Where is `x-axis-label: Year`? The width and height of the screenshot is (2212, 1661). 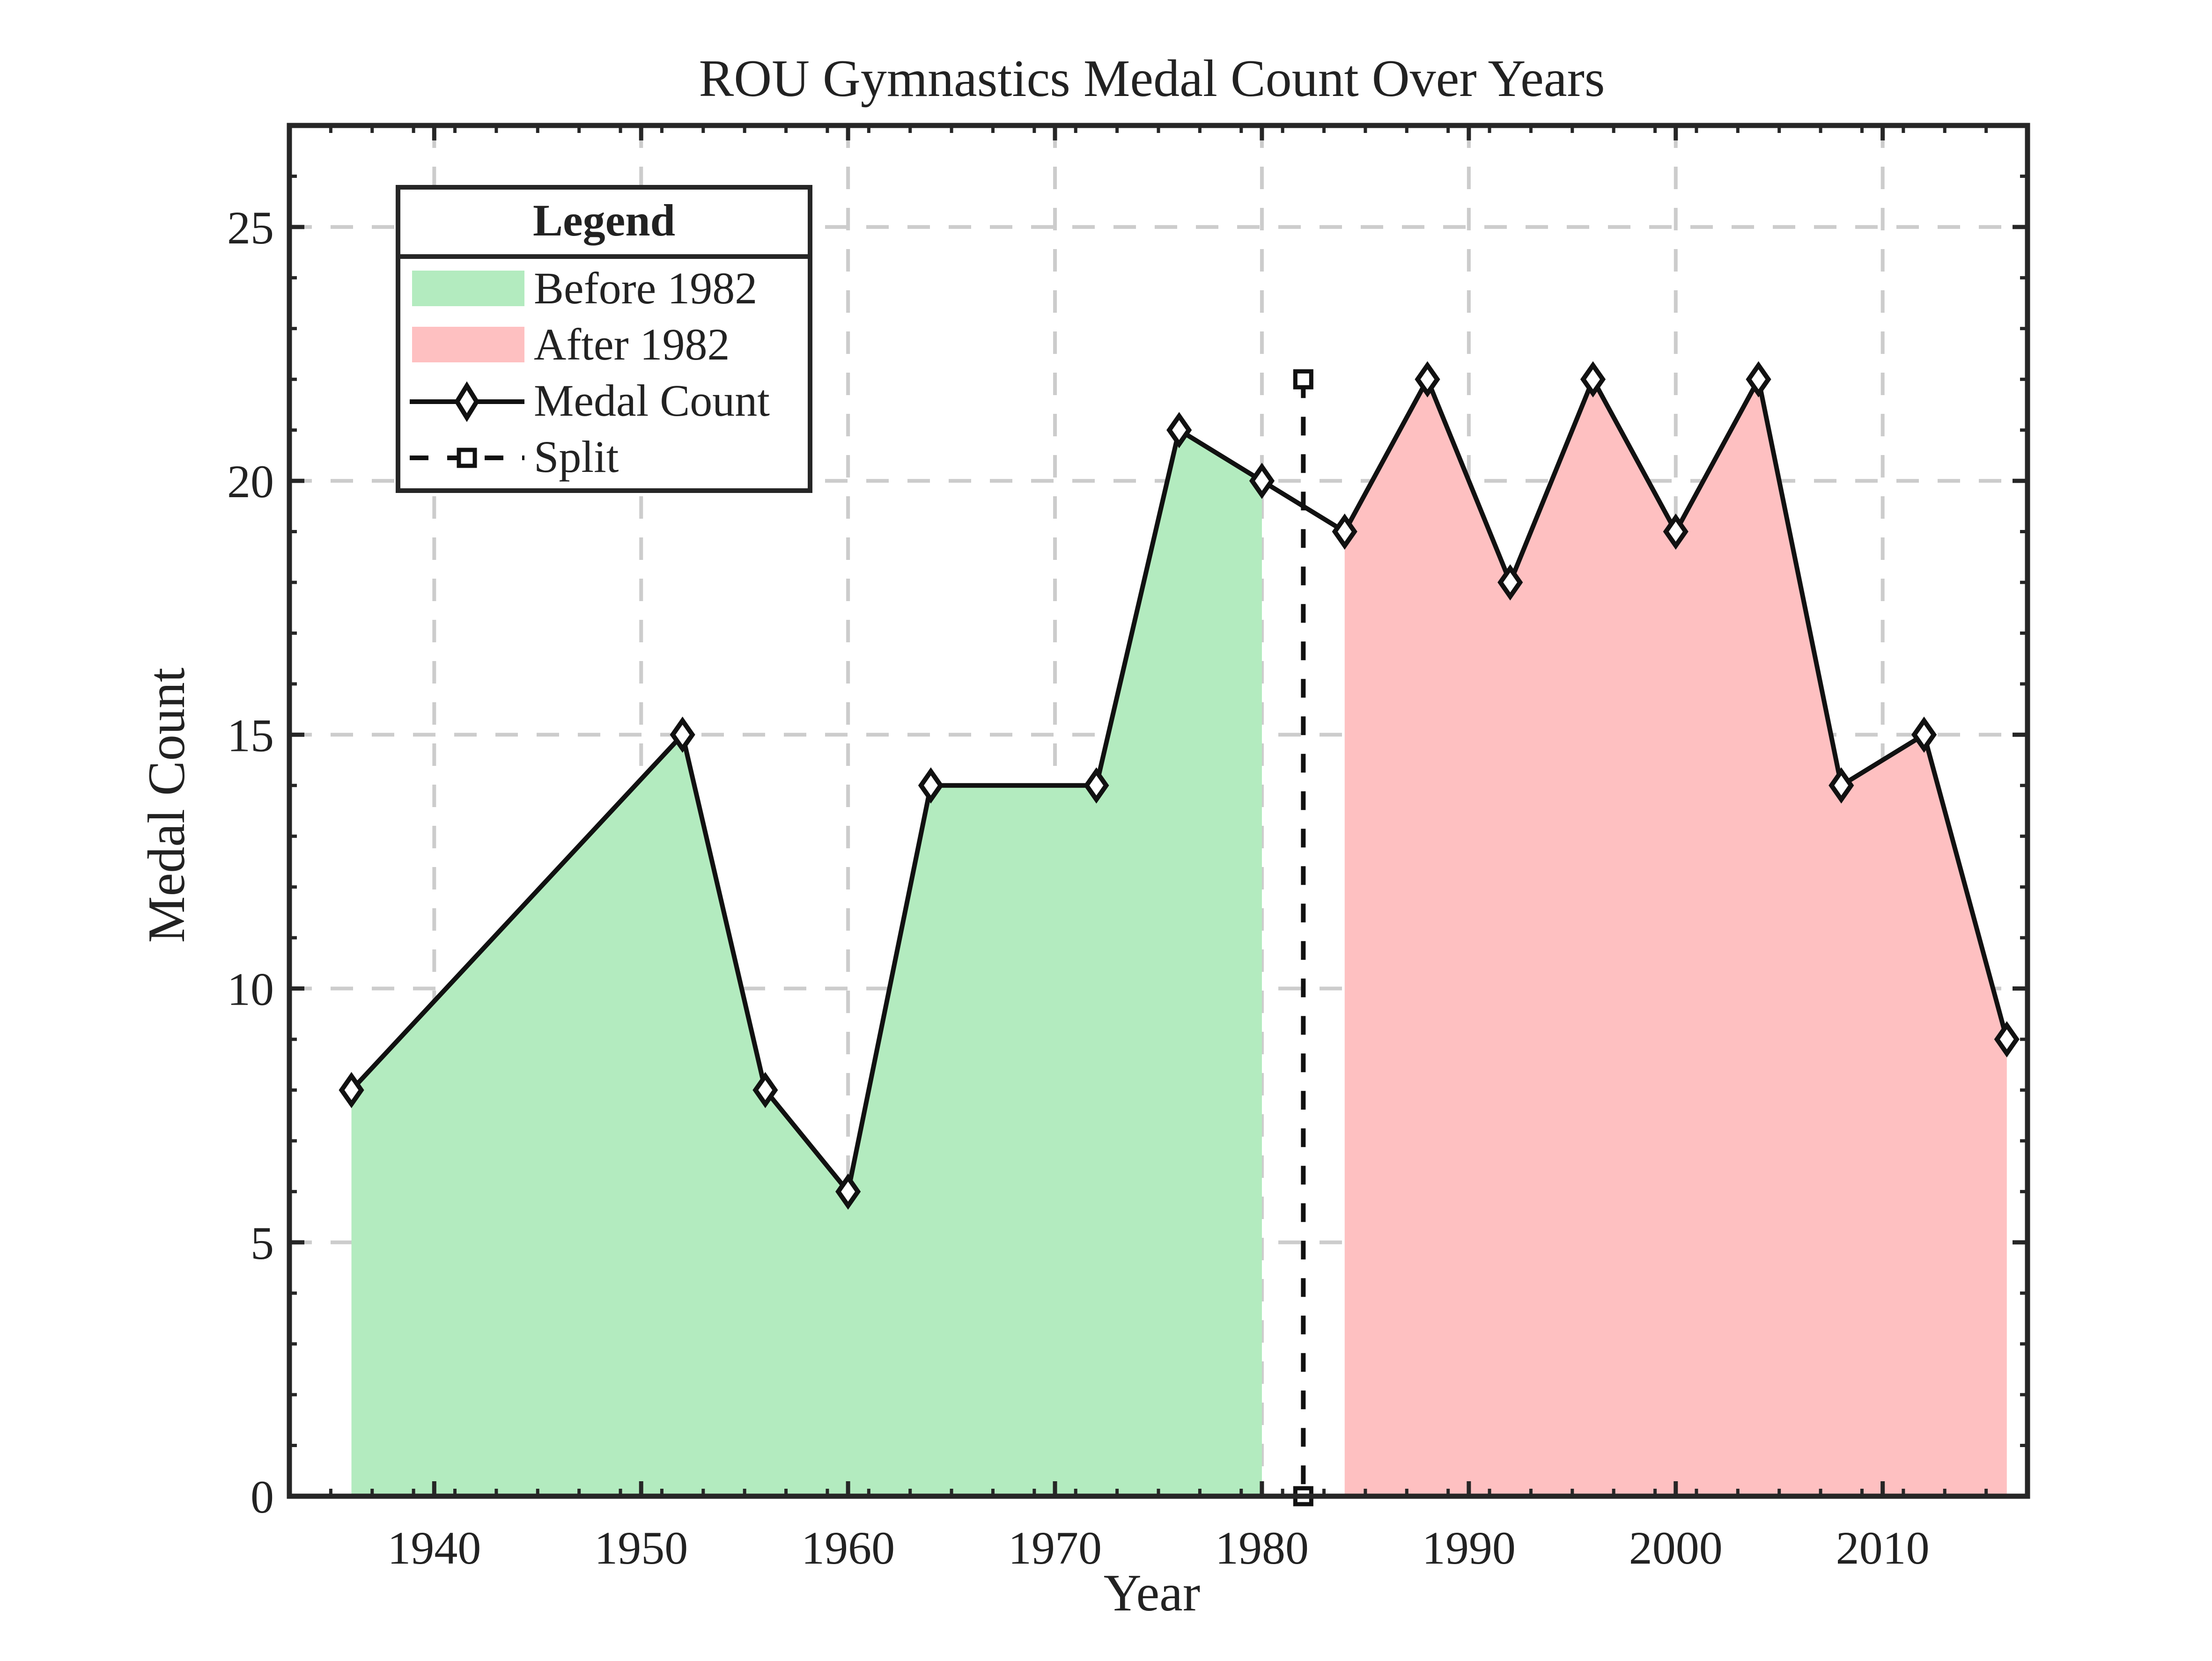
x-axis-label: Year is located at coordinates (1152, 1593).